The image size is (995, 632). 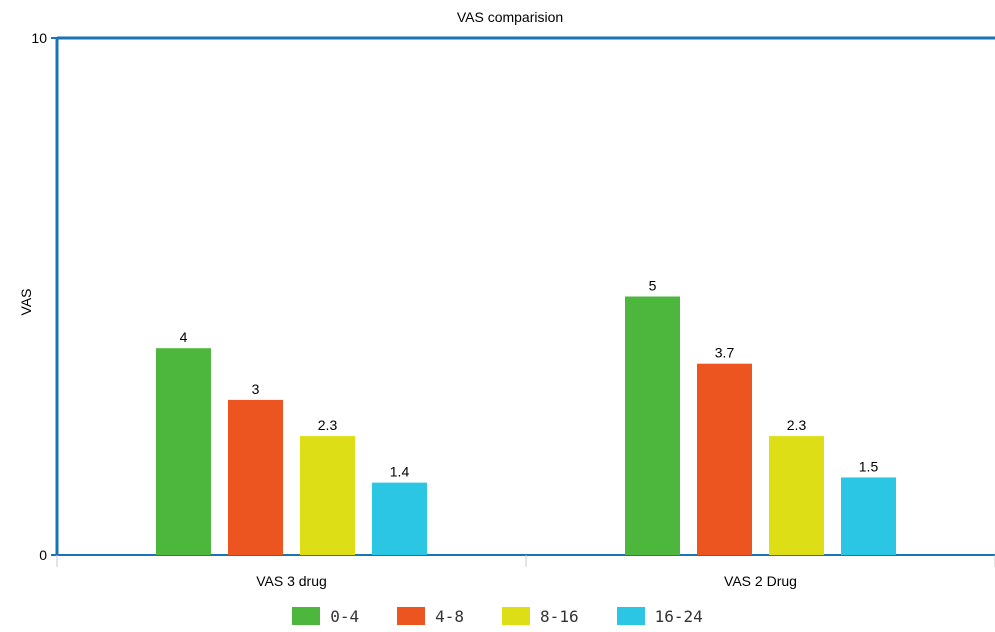 I want to click on x-category-label: VAS 3 drug, so click(x=291, y=581).